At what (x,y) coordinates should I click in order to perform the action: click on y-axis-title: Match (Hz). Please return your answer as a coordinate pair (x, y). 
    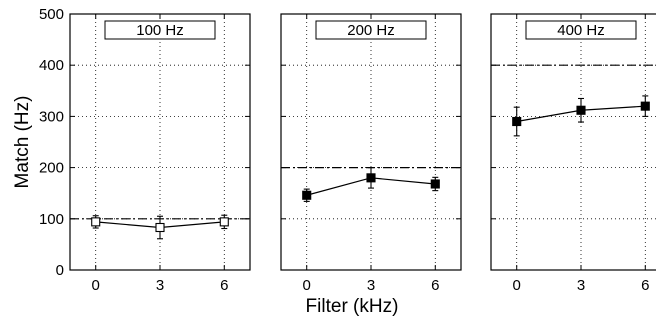
    Looking at the image, I should click on (22, 142).